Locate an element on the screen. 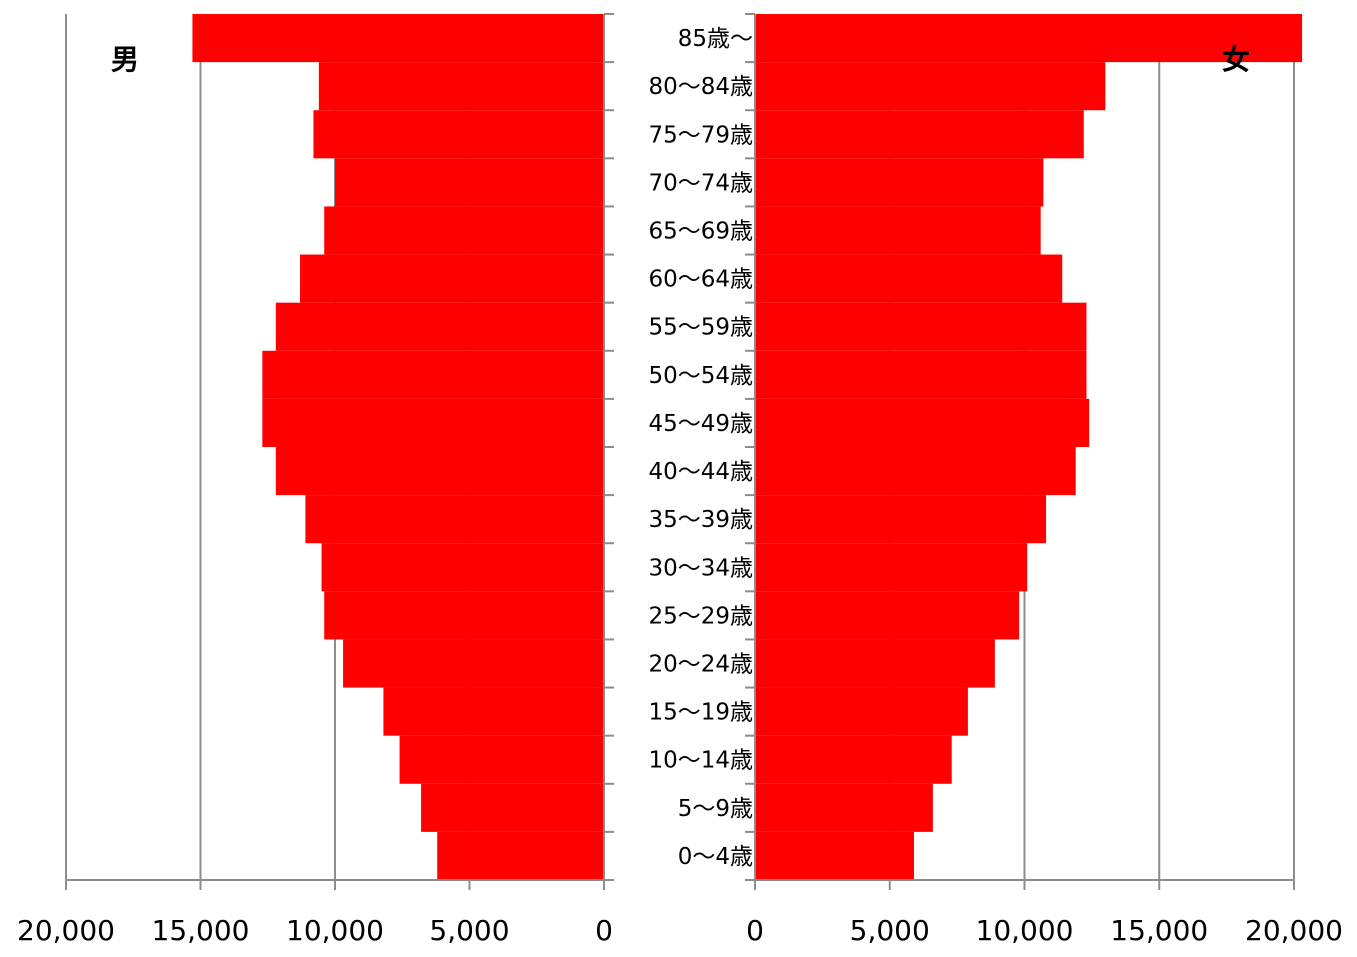  category-label-10: 50〜54歳 is located at coordinates (700, 376).